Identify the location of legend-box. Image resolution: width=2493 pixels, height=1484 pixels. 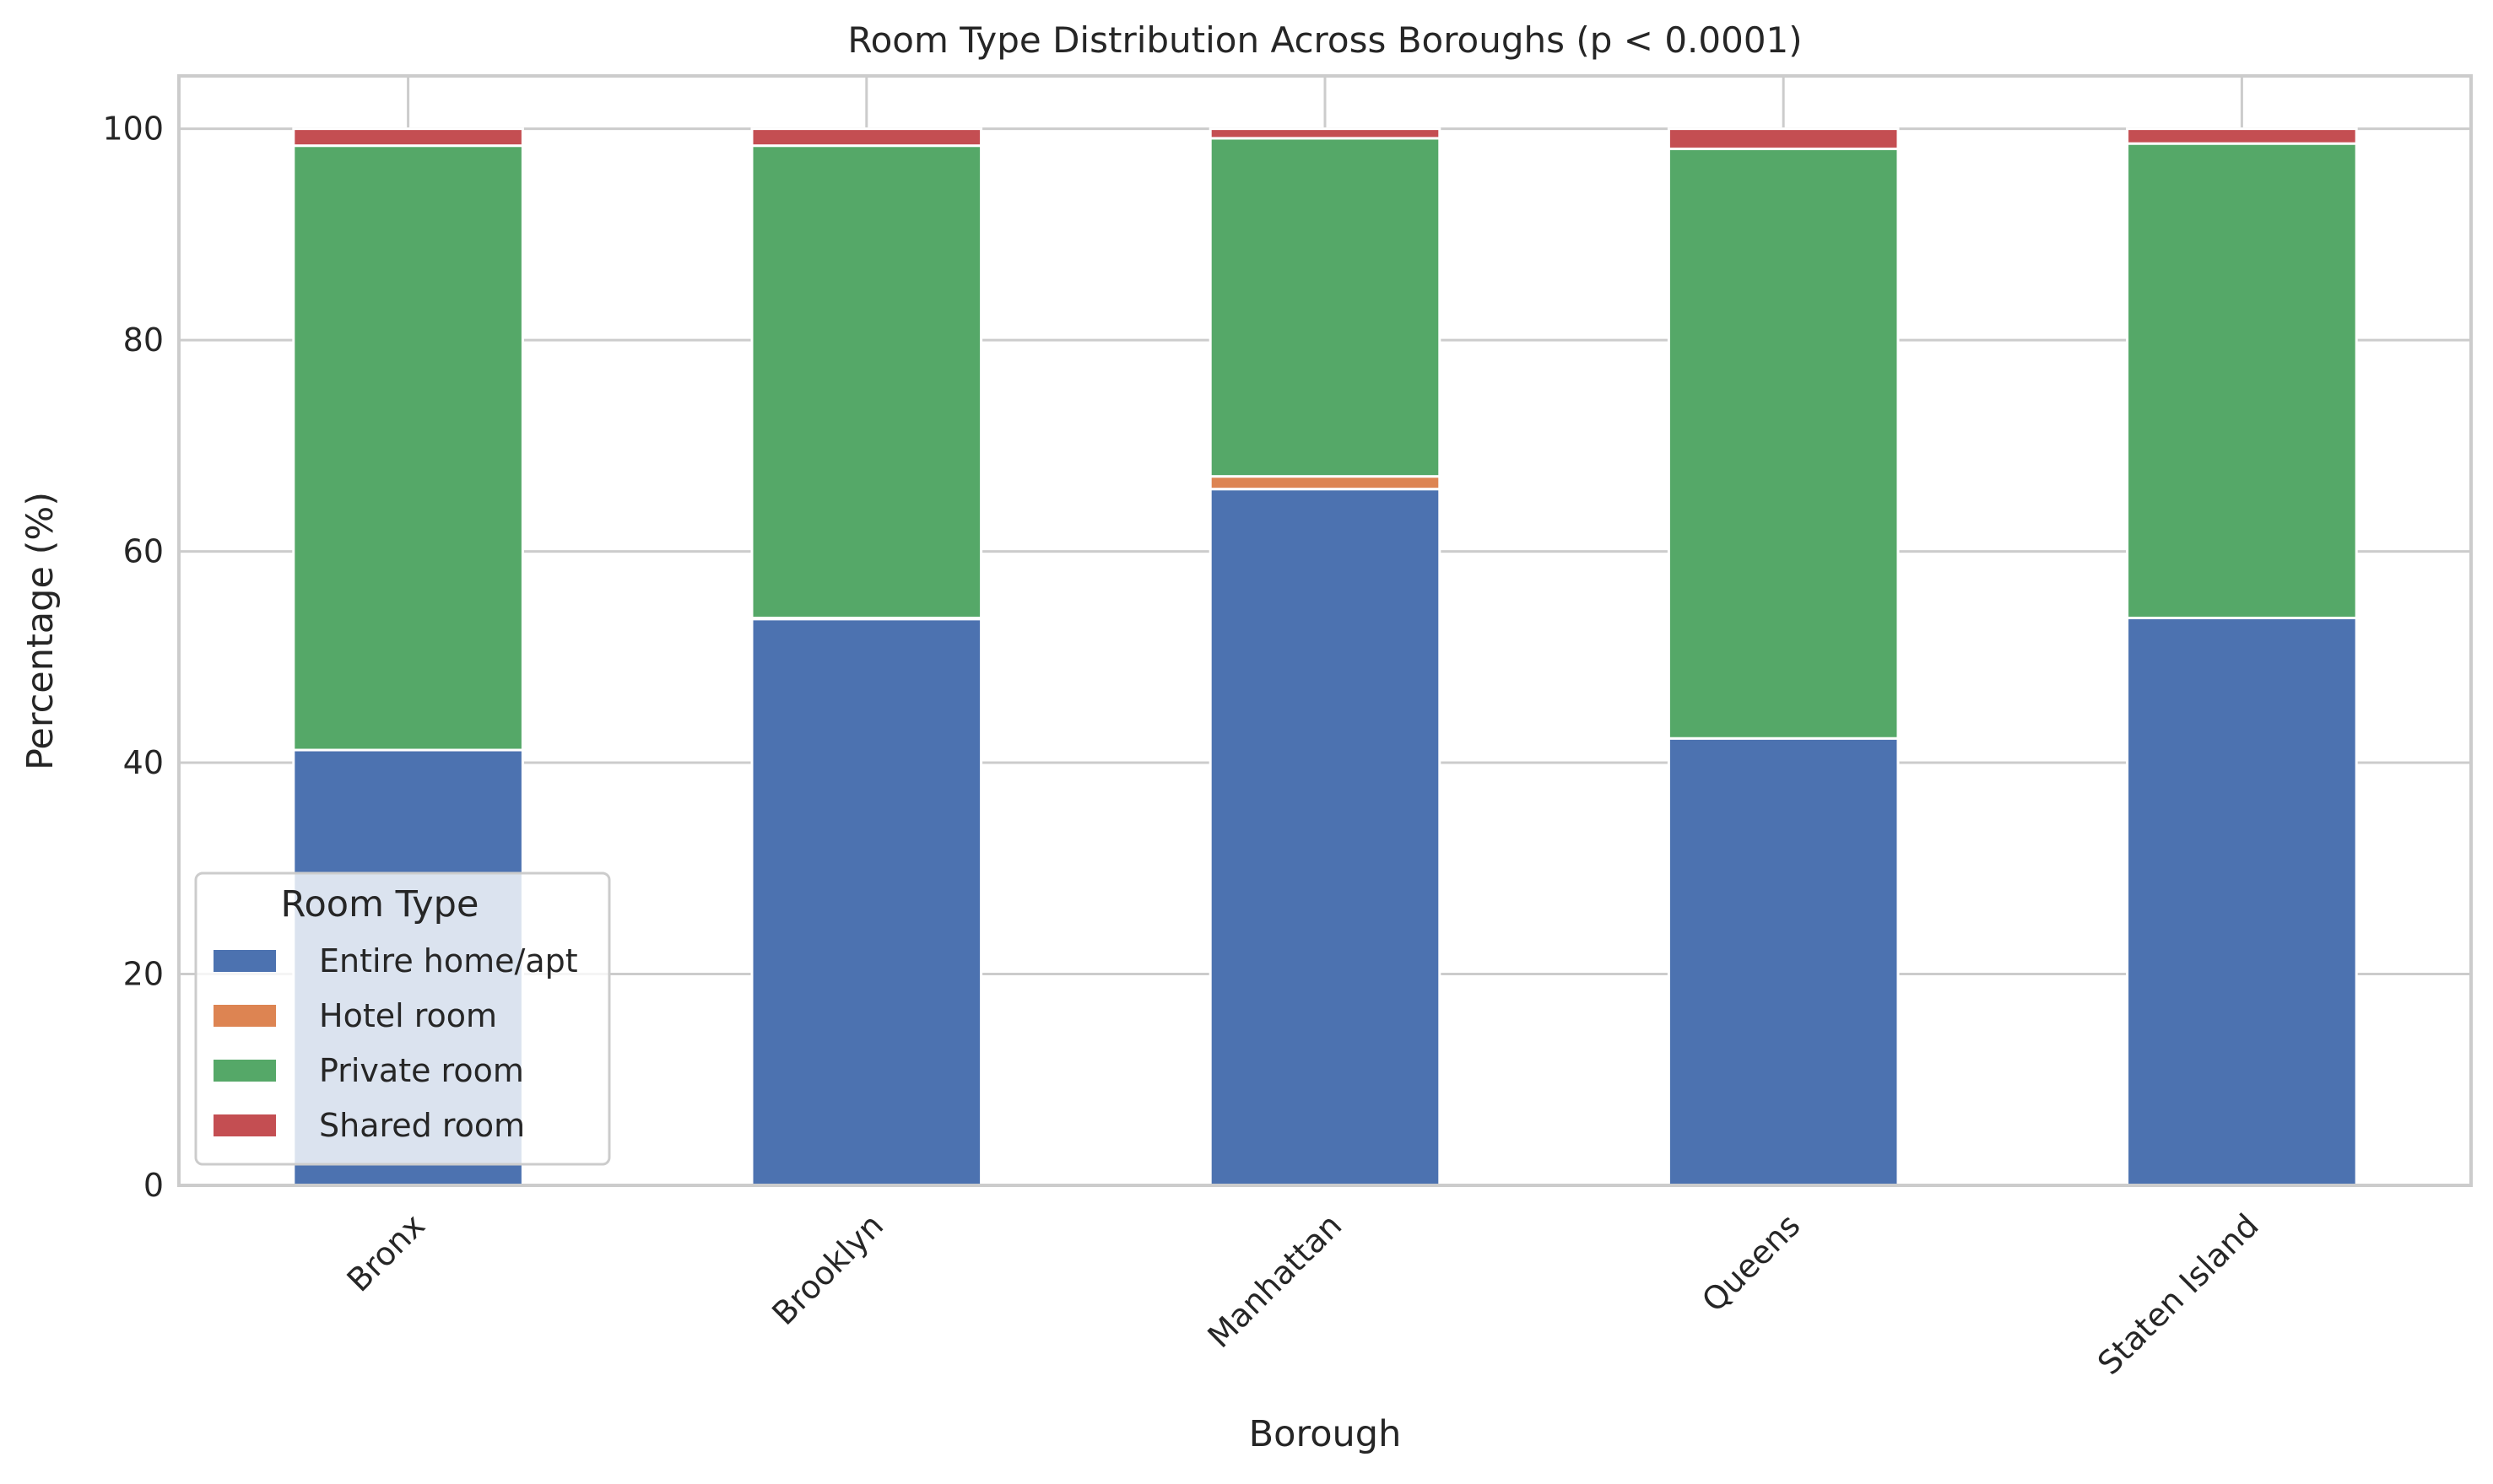
(402, 1019).